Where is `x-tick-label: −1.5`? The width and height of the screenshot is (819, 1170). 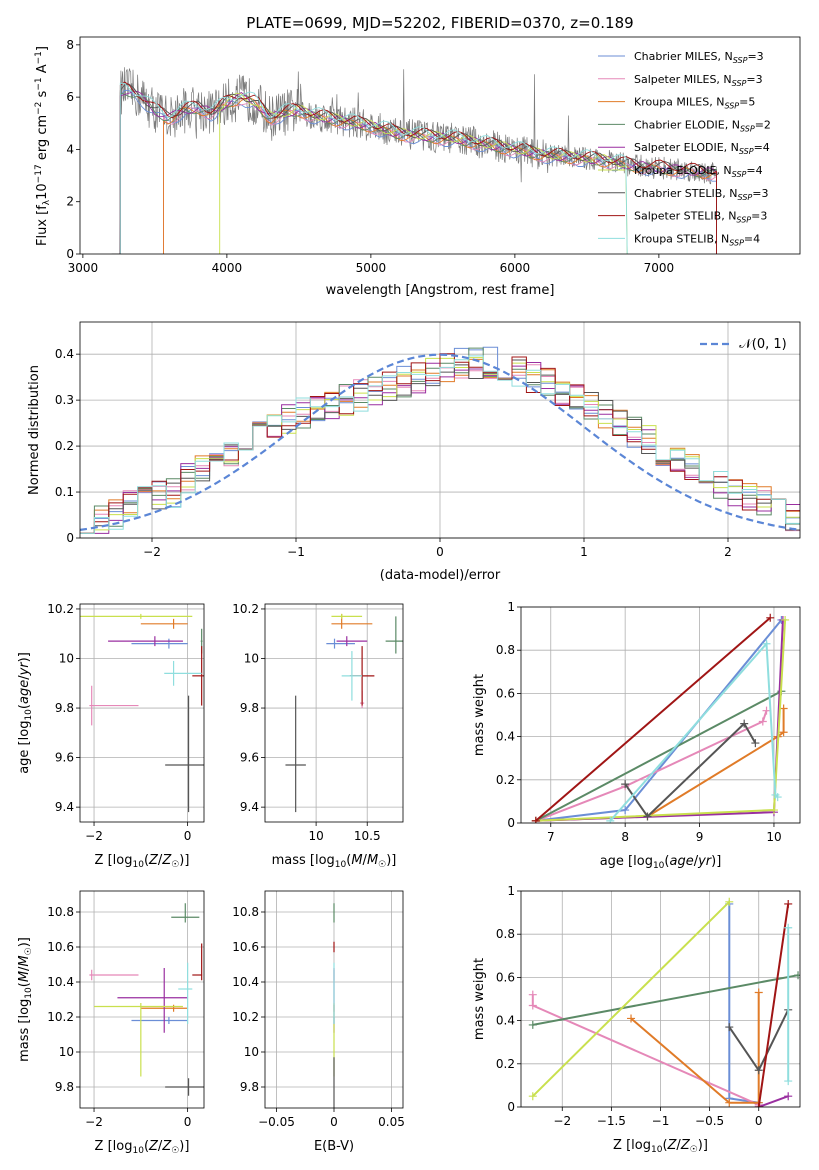 x-tick-label: −1.5 is located at coordinates (611, 1121).